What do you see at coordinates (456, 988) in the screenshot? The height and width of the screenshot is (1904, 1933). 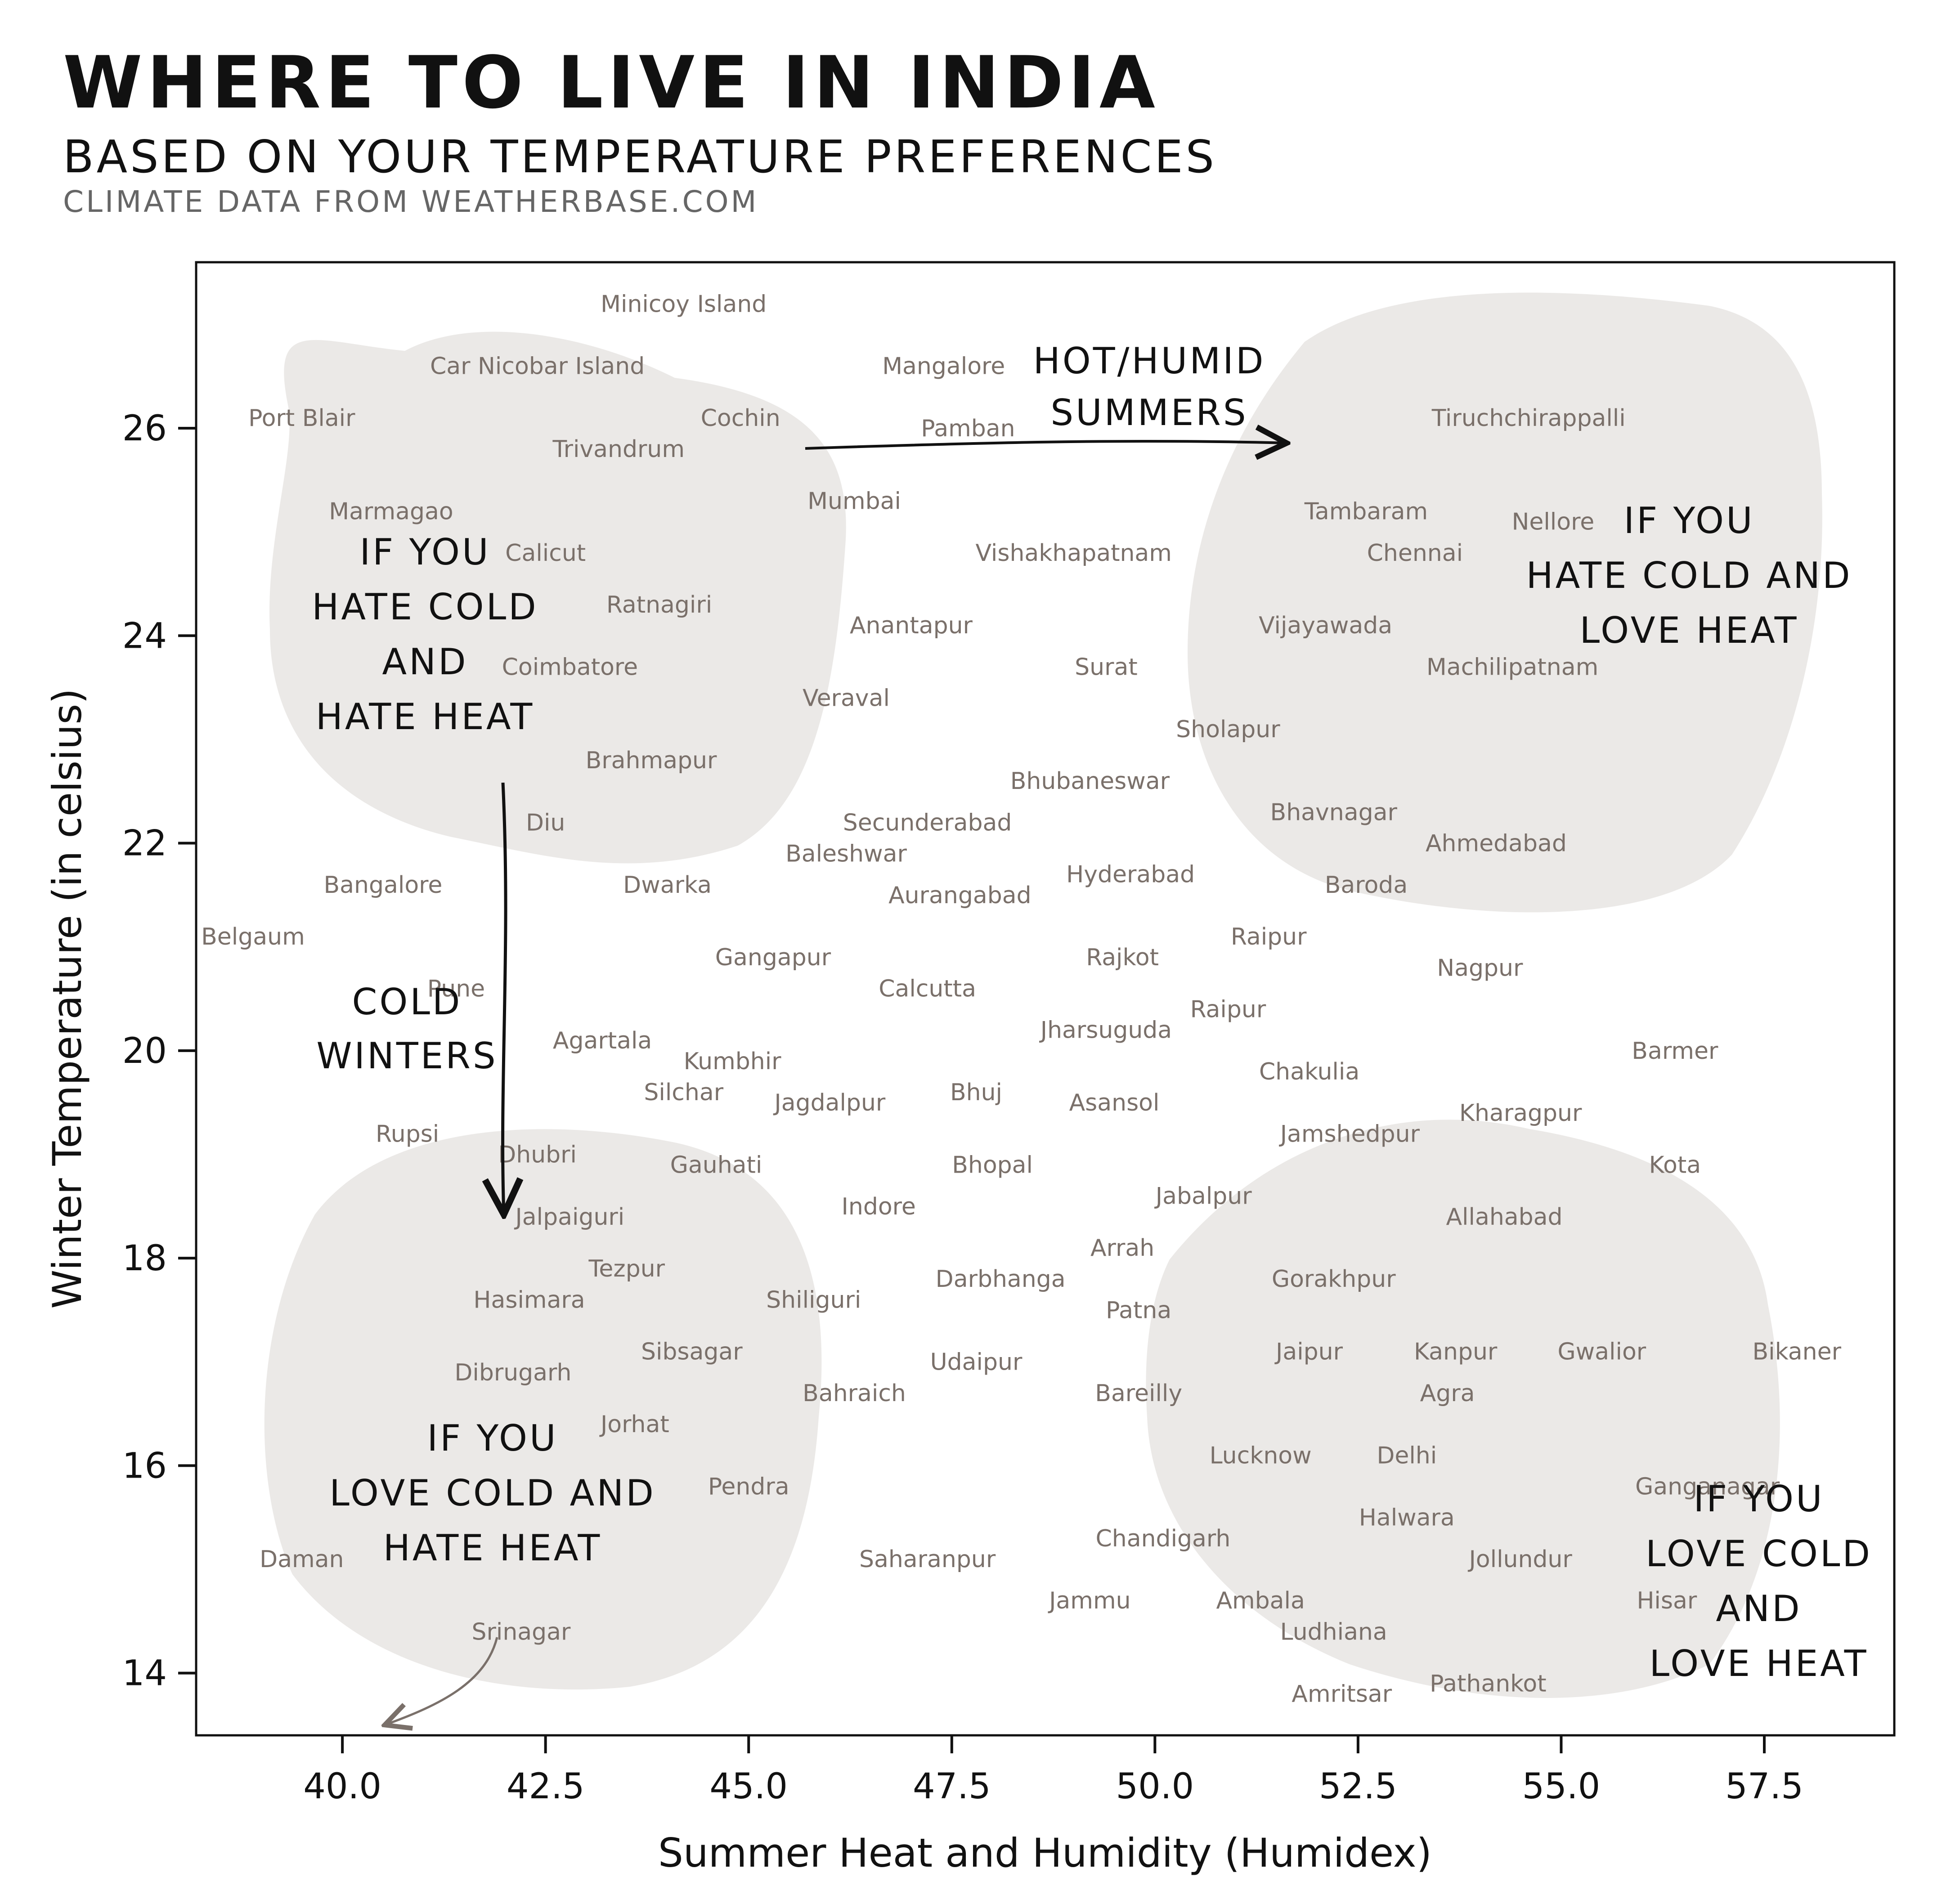 I see `city-label: Pune` at bounding box center [456, 988].